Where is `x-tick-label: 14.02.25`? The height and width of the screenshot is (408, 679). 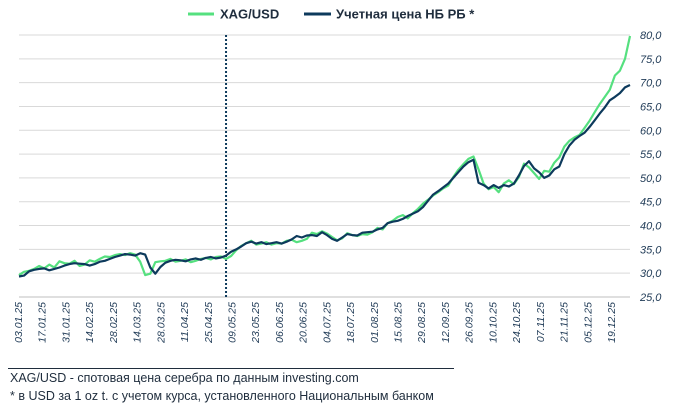
x-tick-label: 14.02.25 is located at coordinates (90, 322).